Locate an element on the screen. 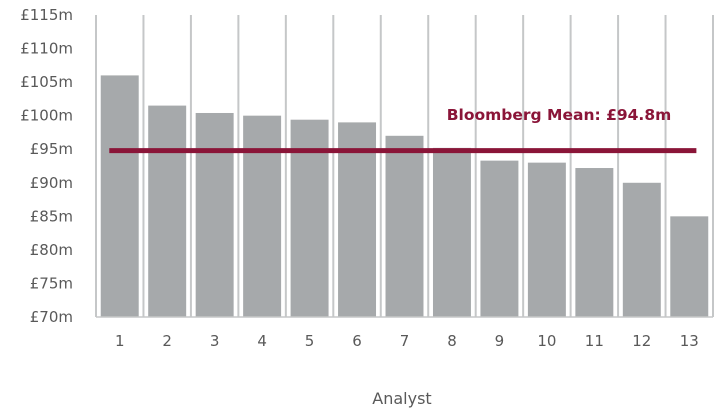  x-tick-label: 13 is located at coordinates (689, 341).